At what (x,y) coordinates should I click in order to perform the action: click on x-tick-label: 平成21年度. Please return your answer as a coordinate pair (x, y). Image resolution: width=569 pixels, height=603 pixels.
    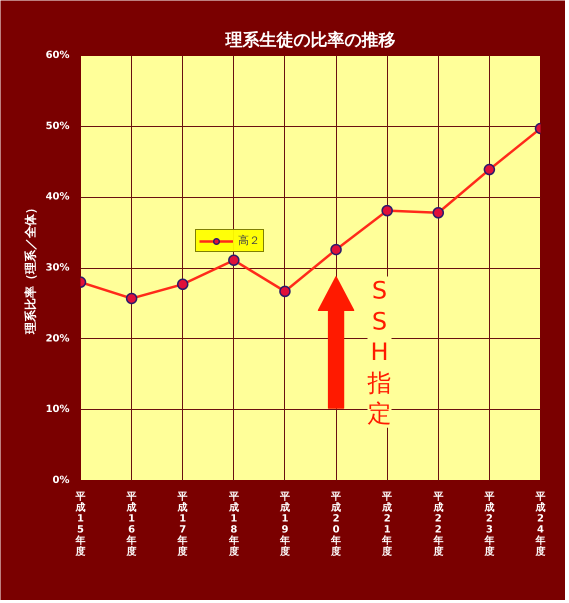
    Looking at the image, I should click on (386, 525).